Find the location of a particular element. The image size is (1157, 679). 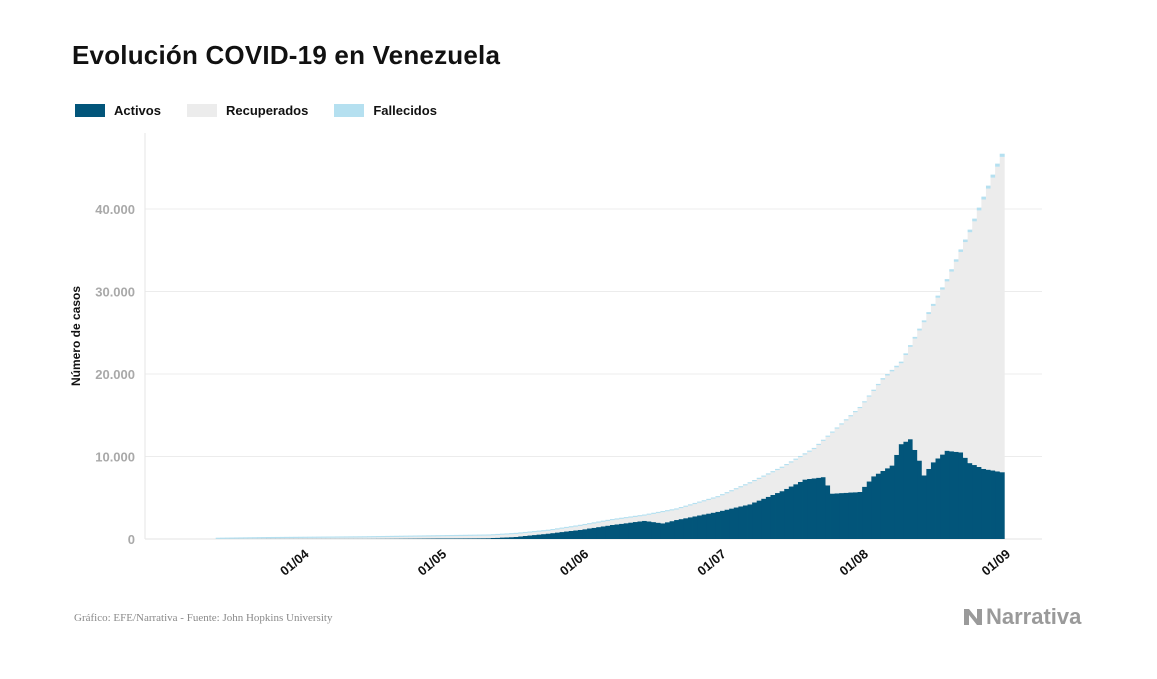

y-tick-label: 40.000 is located at coordinates (115, 209).